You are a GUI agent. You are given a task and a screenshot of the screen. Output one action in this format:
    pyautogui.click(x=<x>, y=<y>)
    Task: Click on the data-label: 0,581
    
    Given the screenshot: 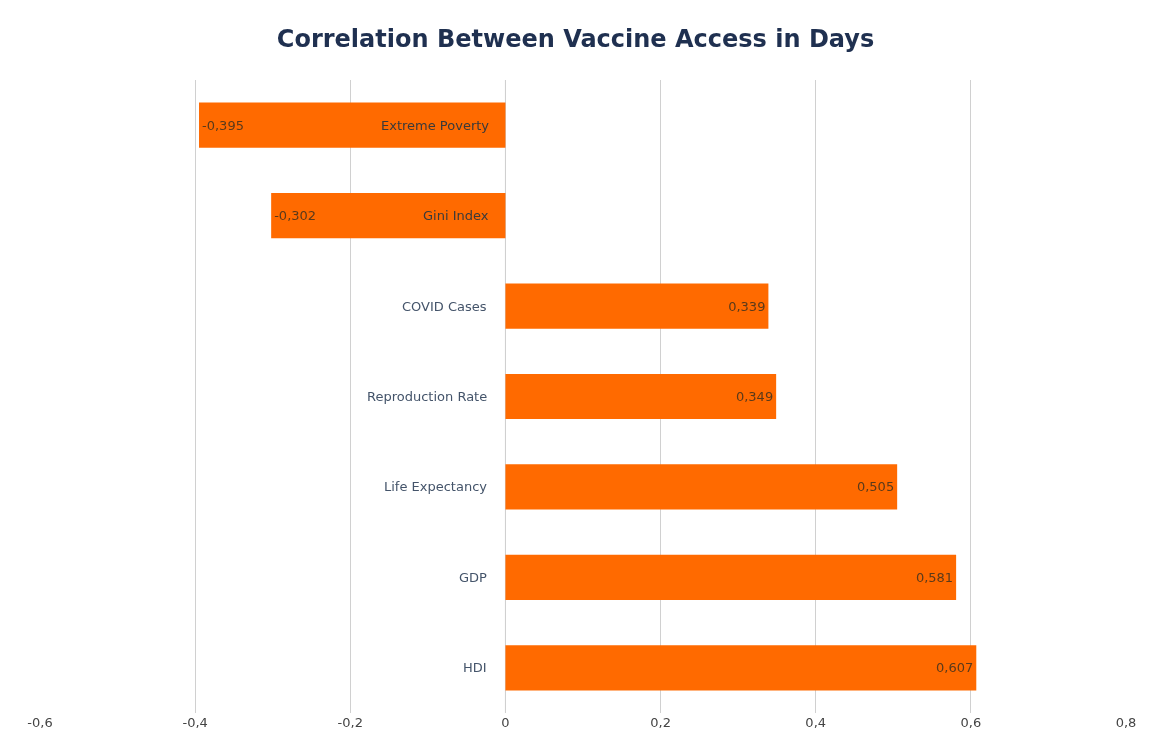 What is the action you would take?
    pyautogui.click(x=934, y=577)
    